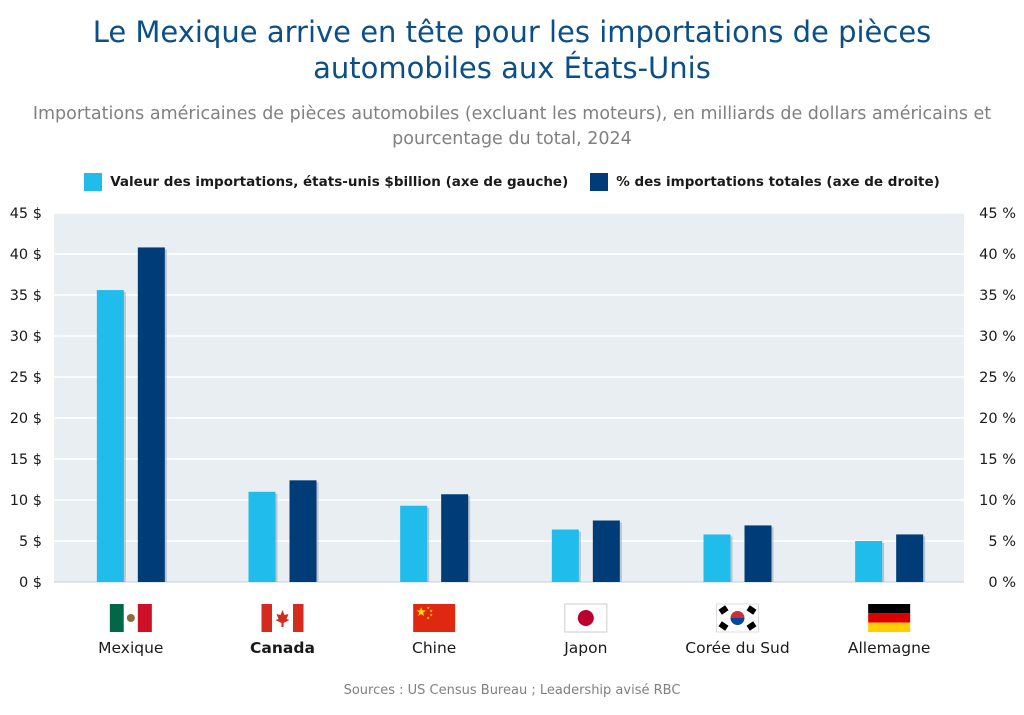  What do you see at coordinates (997, 460) in the screenshot?
I see `y-right-tick-label: 15 %` at bounding box center [997, 460].